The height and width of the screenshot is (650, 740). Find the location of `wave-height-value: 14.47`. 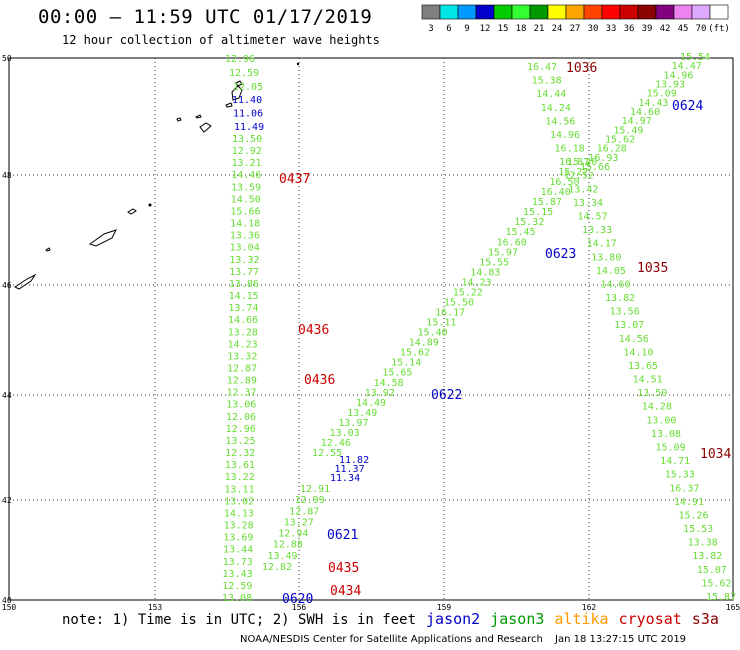

wave-height-value: 14.47 is located at coordinates (687, 66).